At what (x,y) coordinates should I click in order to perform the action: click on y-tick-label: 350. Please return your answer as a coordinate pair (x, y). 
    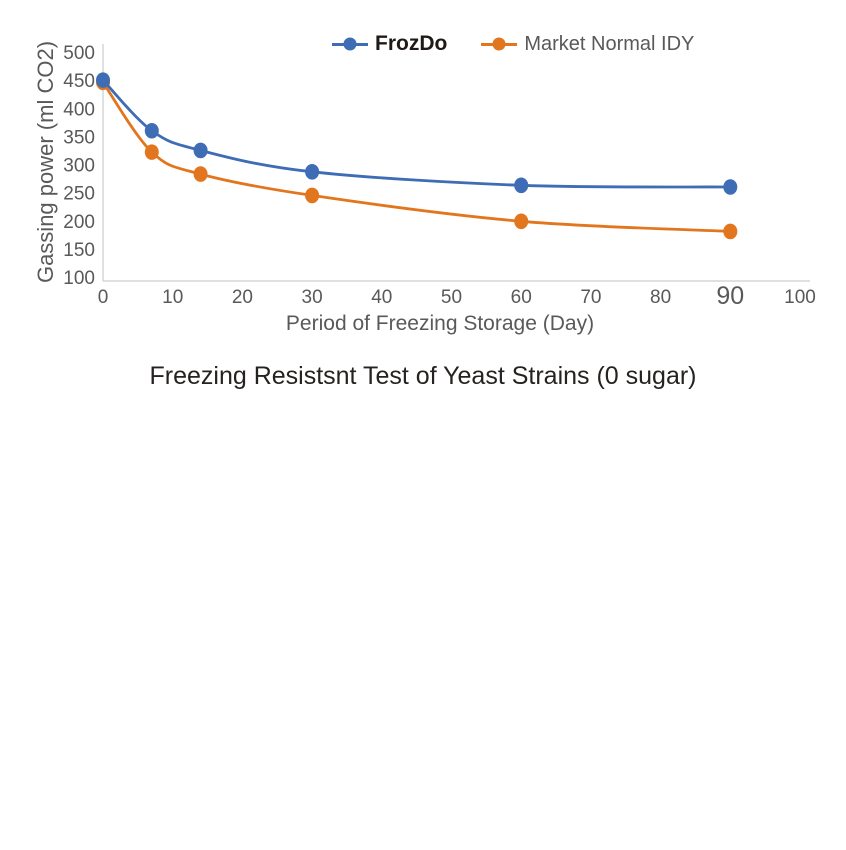
    Looking at the image, I should click on (79, 137).